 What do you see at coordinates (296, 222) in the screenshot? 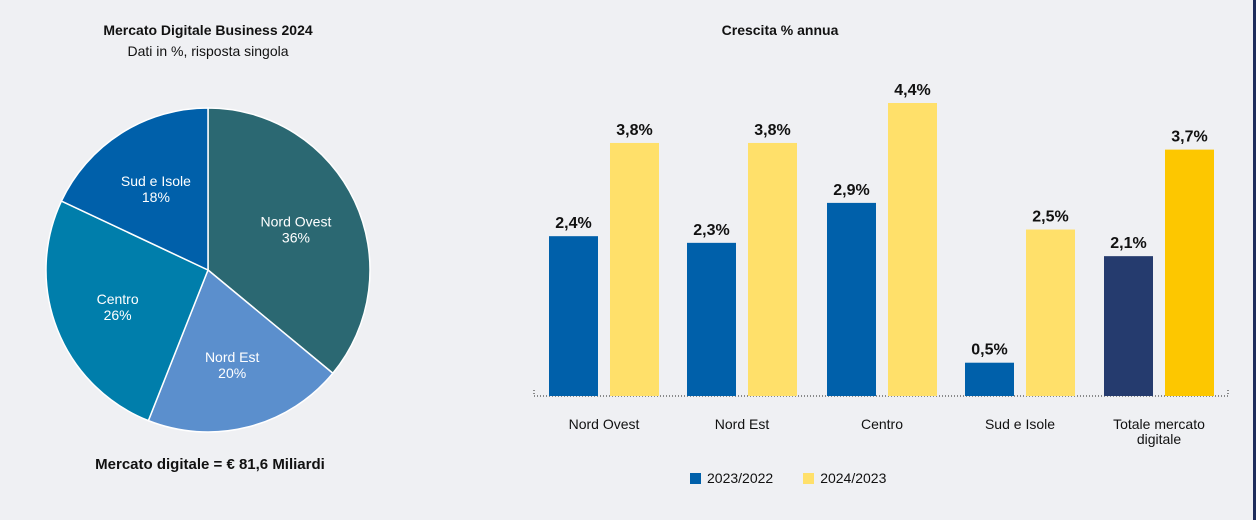
I see `pie-label-nord-ovest: Nord Ovest` at bounding box center [296, 222].